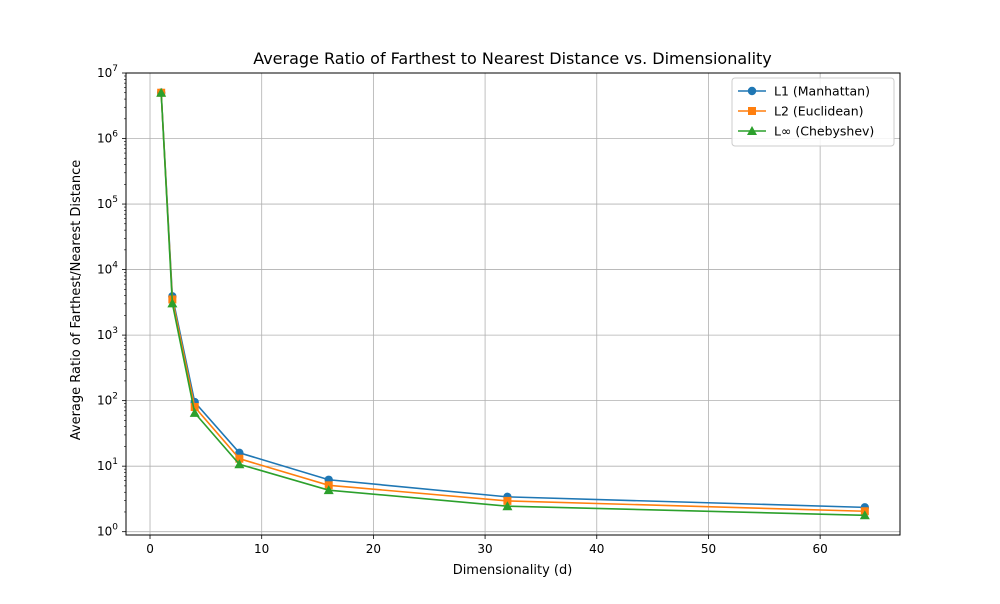 The height and width of the screenshot is (604, 1000). What do you see at coordinates (107, 531) in the screenshot?
I see `y-tick-label: 10⁰` at bounding box center [107, 531].